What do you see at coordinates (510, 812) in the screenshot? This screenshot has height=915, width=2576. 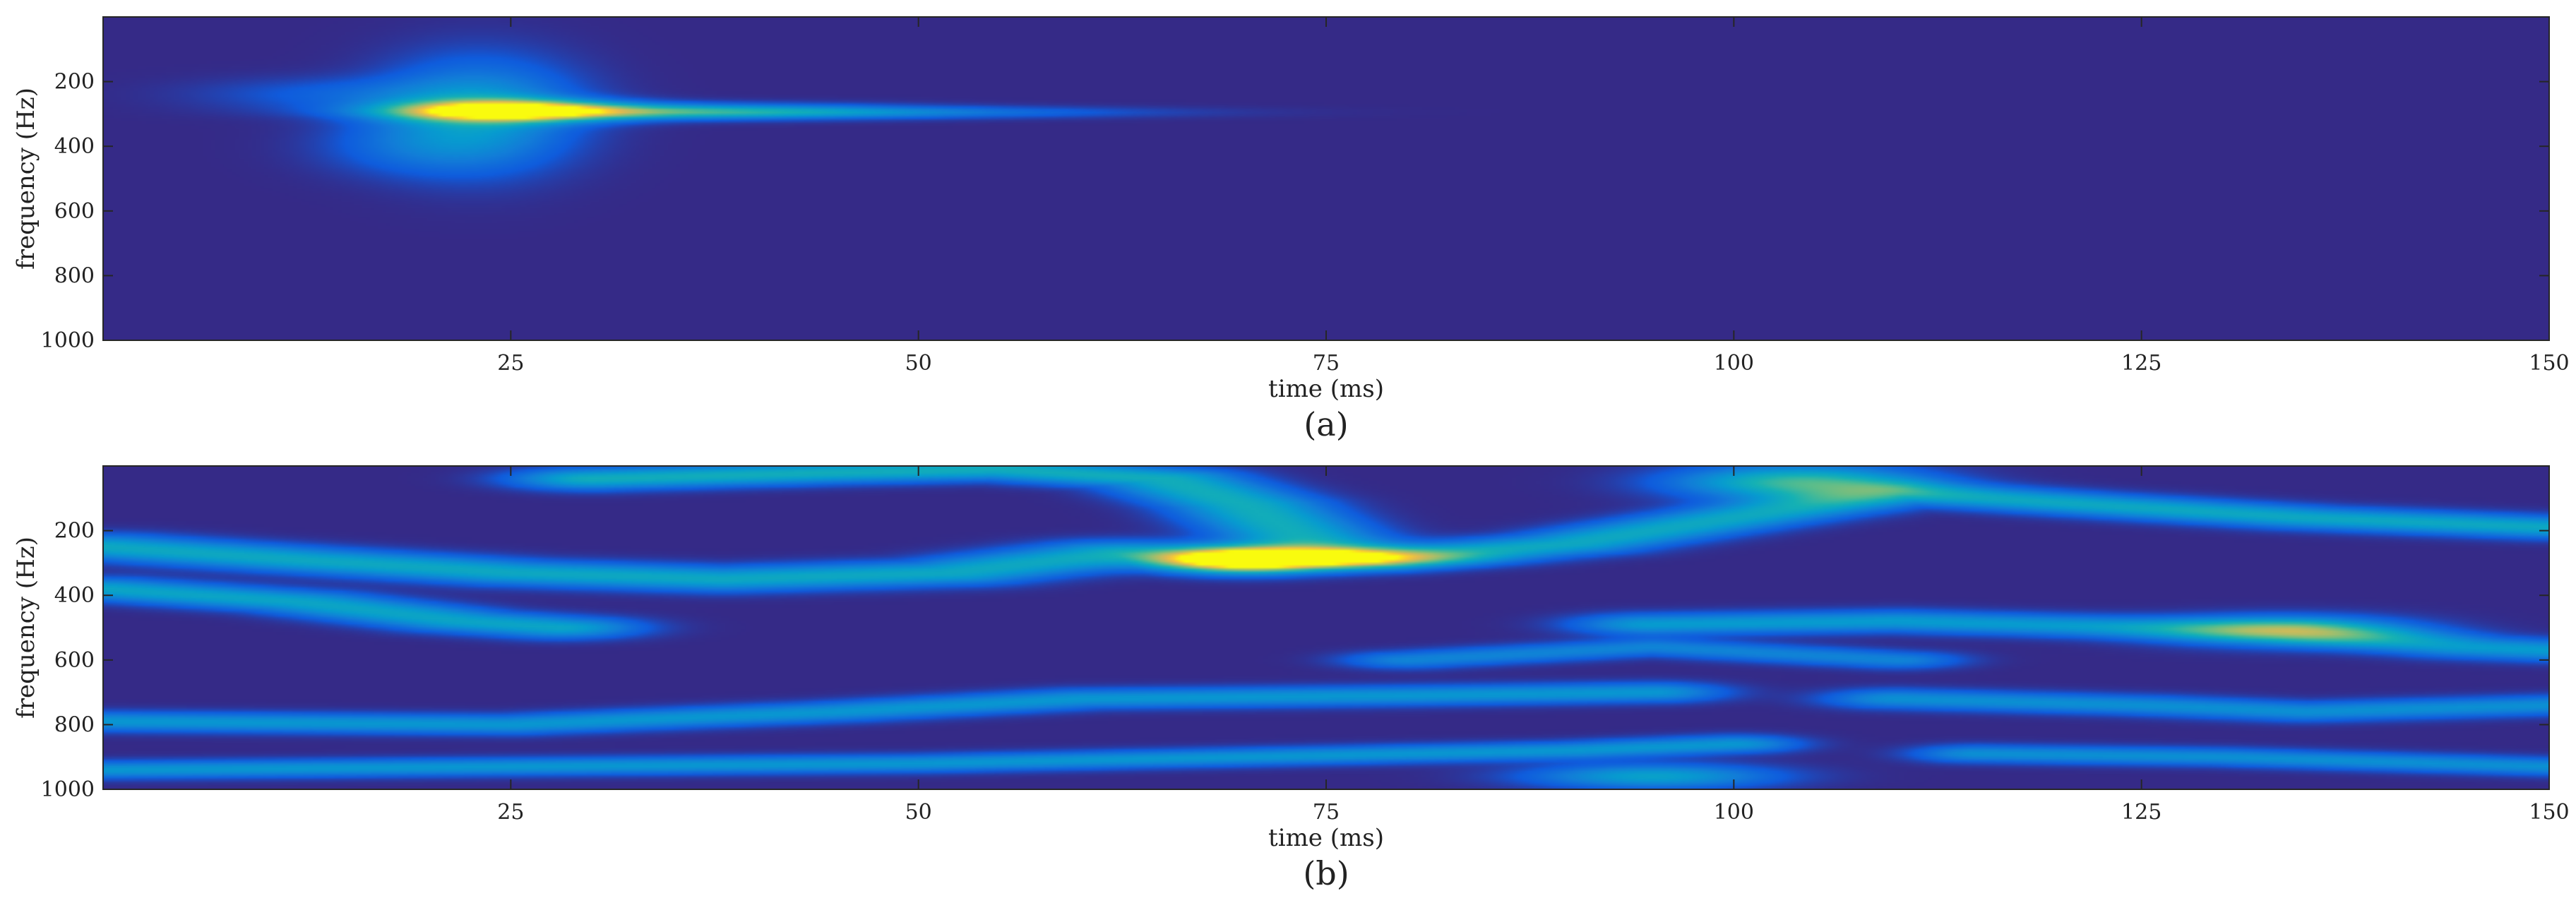 I see `x-tick-label-b: 25` at bounding box center [510, 812].